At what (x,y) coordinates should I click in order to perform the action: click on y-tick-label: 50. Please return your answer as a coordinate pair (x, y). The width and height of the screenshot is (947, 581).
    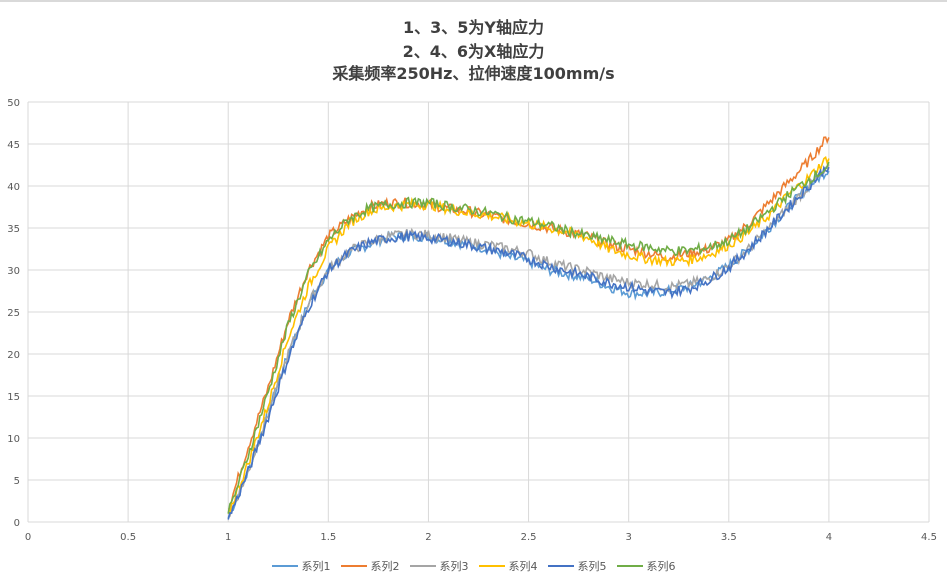
    Looking at the image, I should click on (13, 103).